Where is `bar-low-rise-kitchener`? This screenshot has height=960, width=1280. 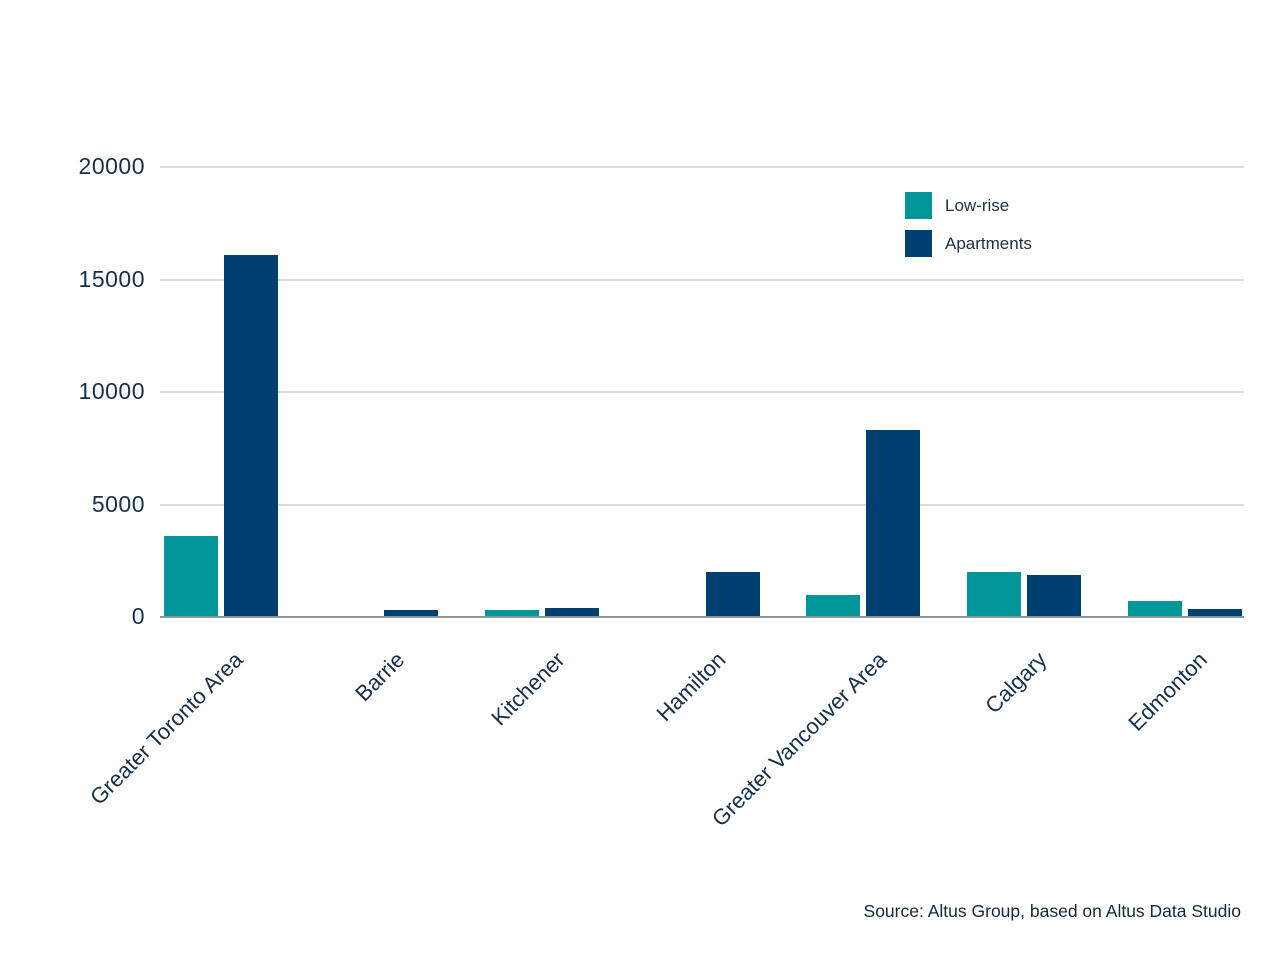 bar-low-rise-kitchener is located at coordinates (511, 613).